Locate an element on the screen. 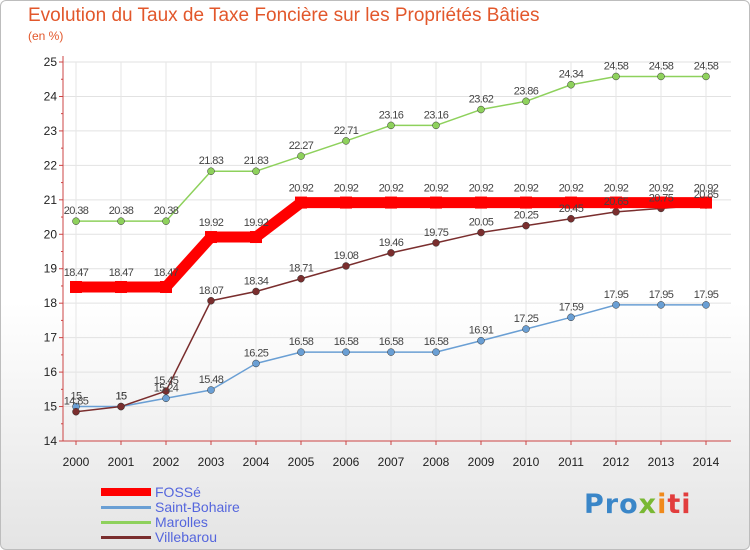 The width and height of the screenshot is (750, 550). legend-label: Marolles is located at coordinates (181, 522).